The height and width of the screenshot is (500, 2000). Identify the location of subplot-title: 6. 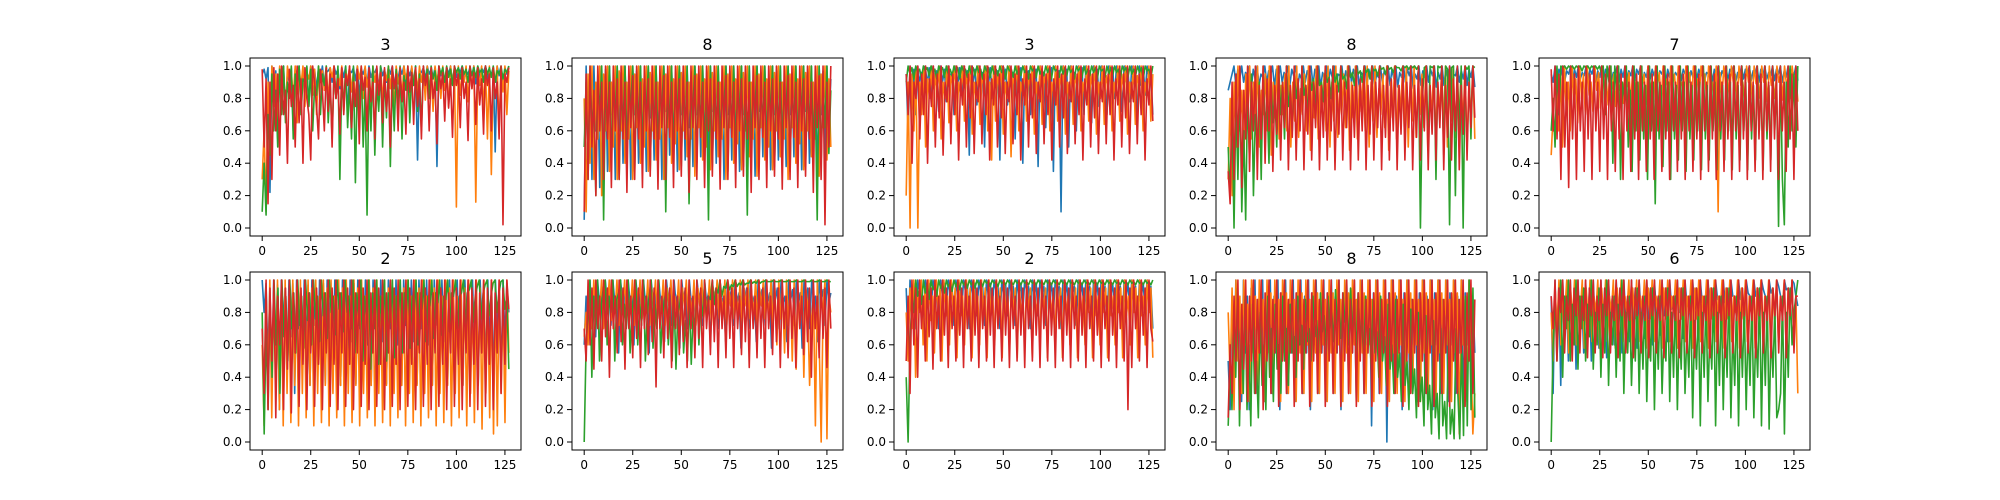
(1674, 258).